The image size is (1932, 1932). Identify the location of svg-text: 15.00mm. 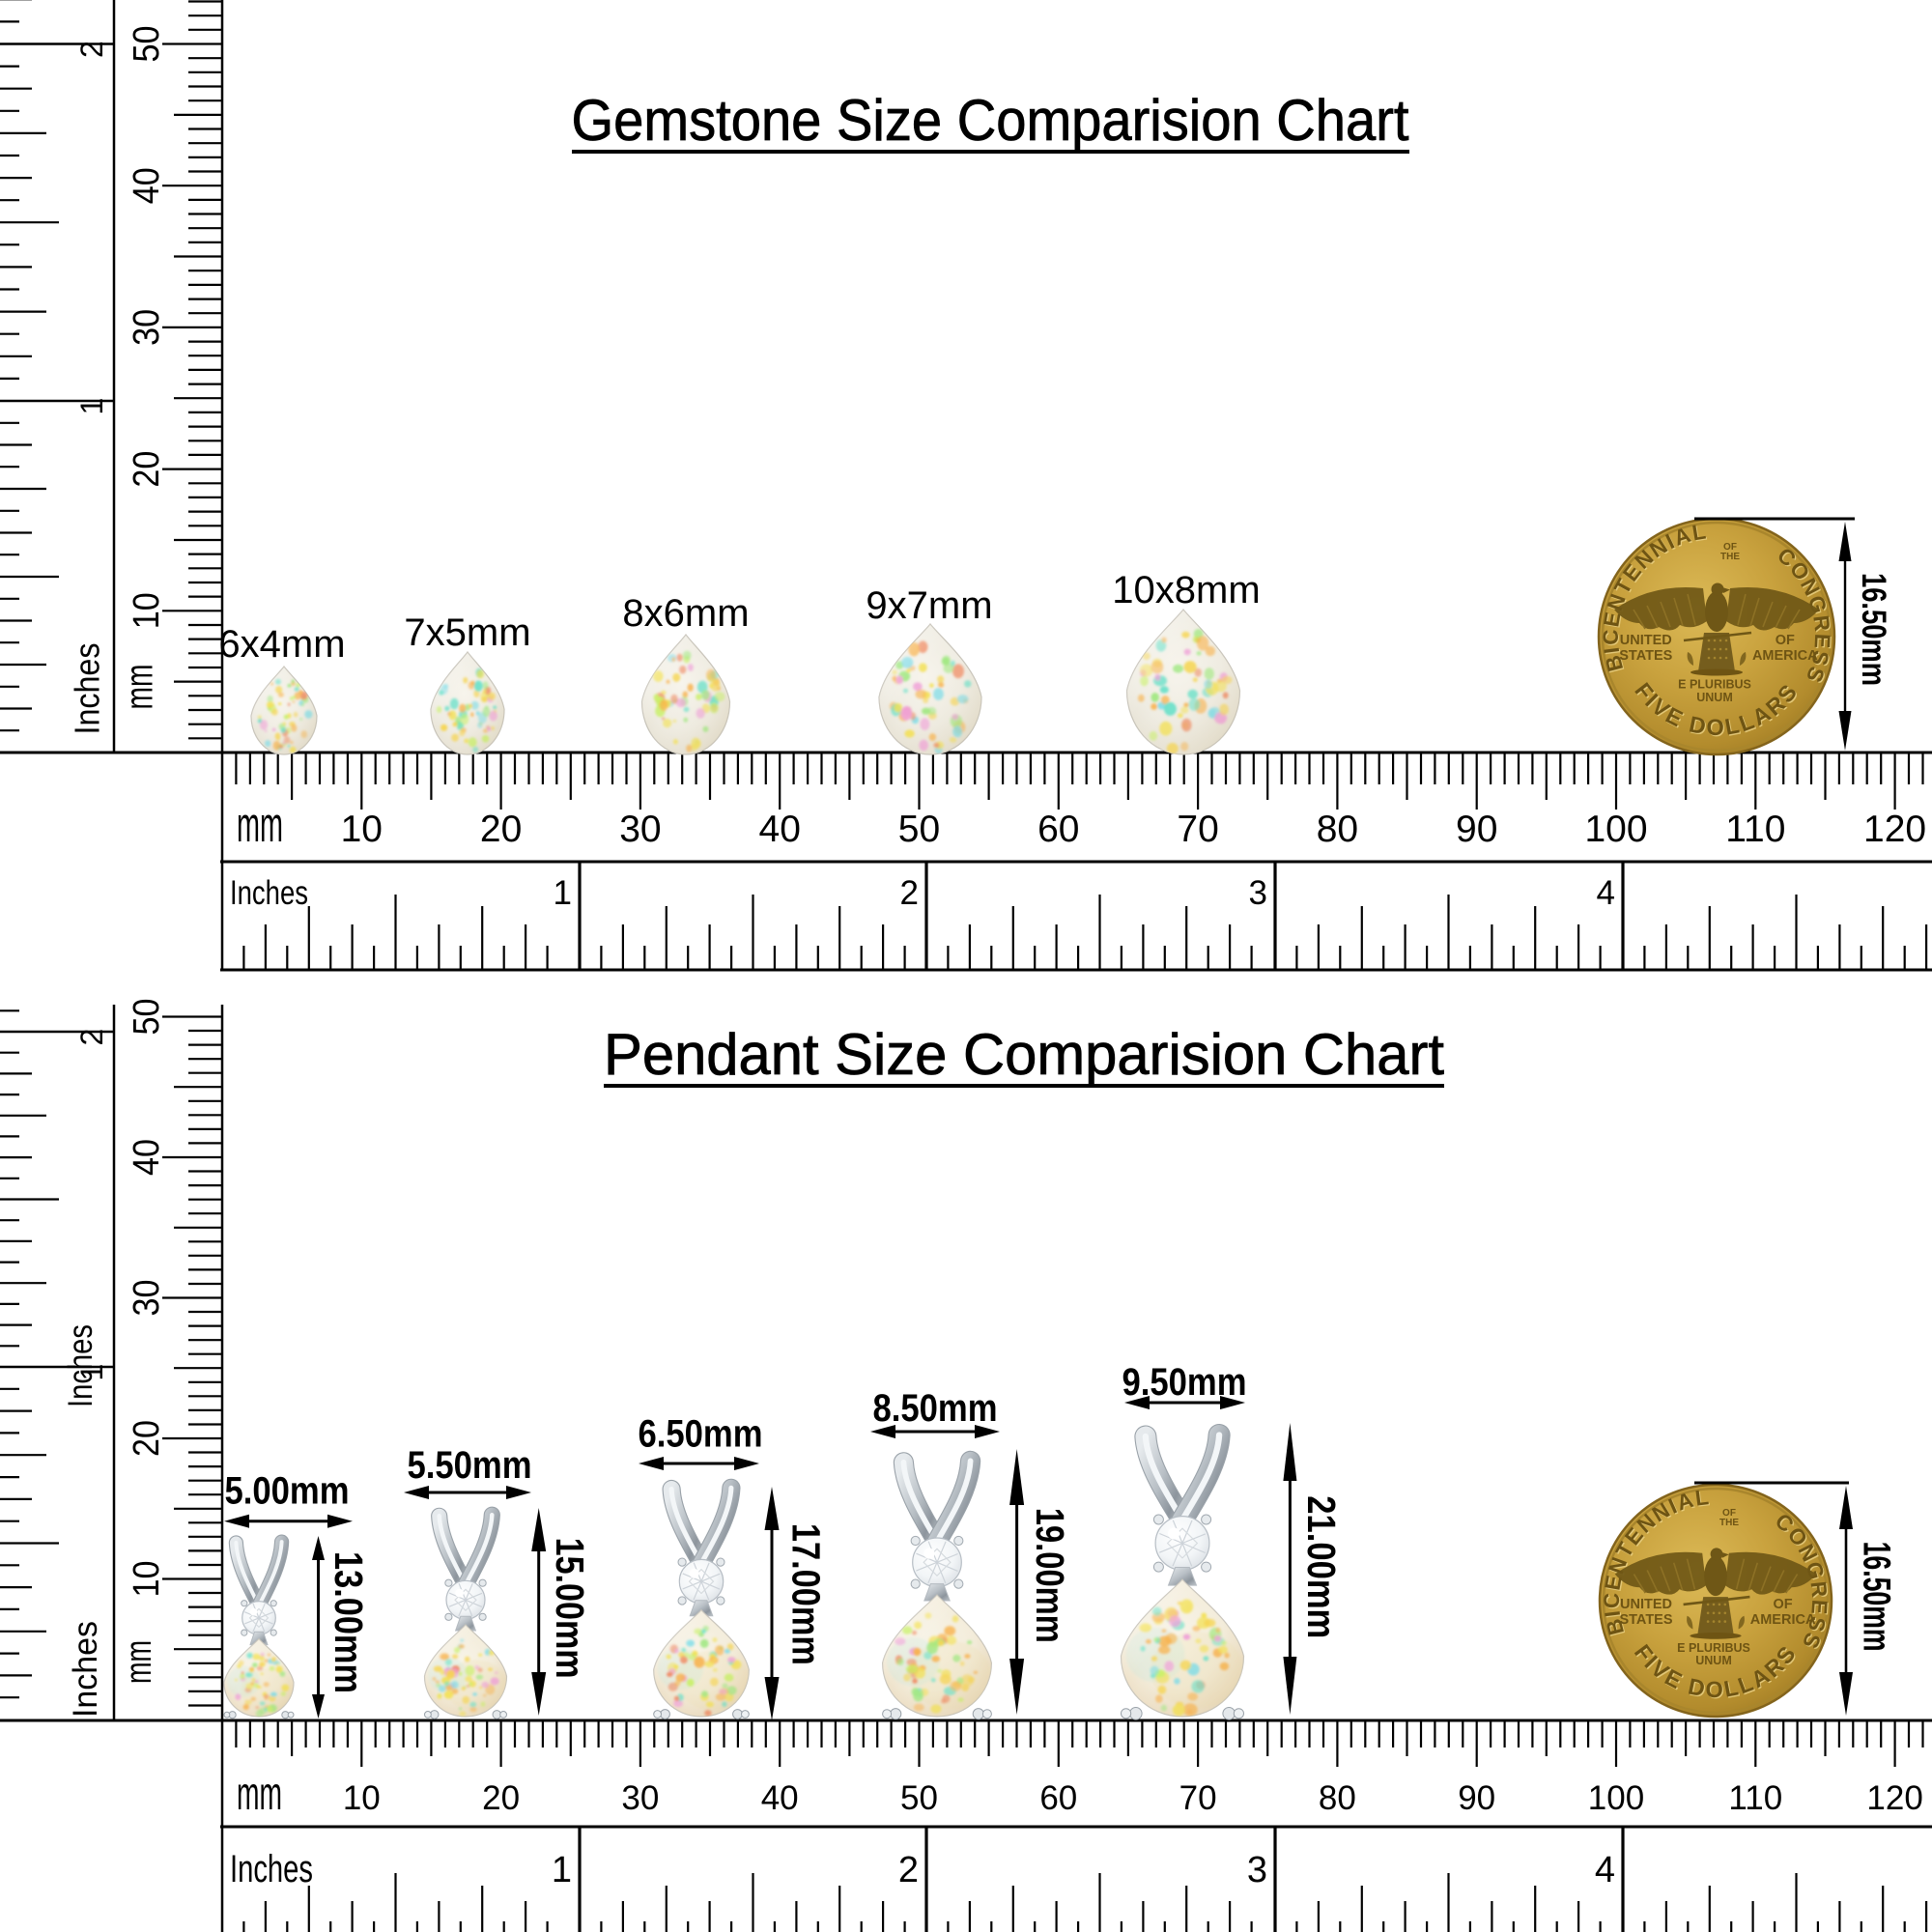
(570, 1608).